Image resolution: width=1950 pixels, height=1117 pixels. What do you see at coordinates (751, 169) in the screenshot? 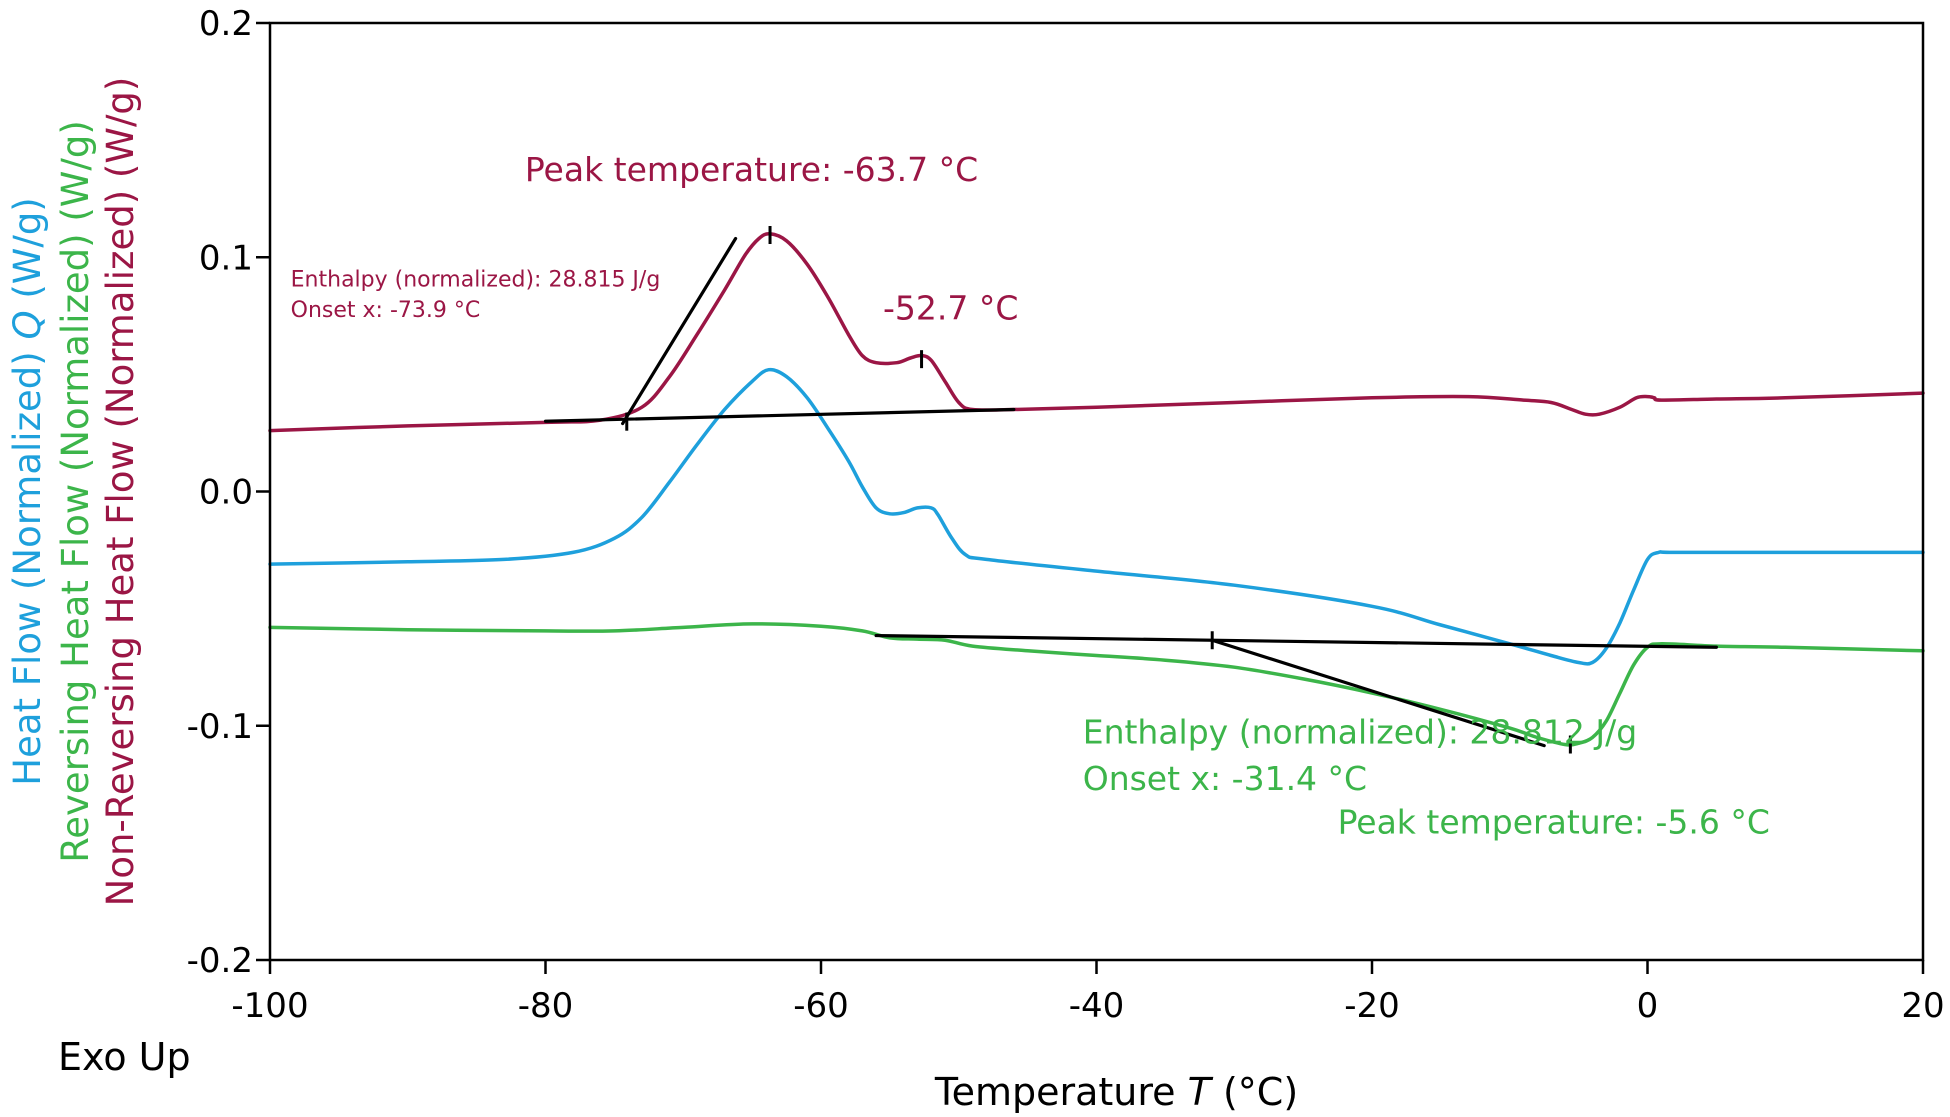
I see `annotation-0: Peak temperature: -63.7 °C` at bounding box center [751, 169].